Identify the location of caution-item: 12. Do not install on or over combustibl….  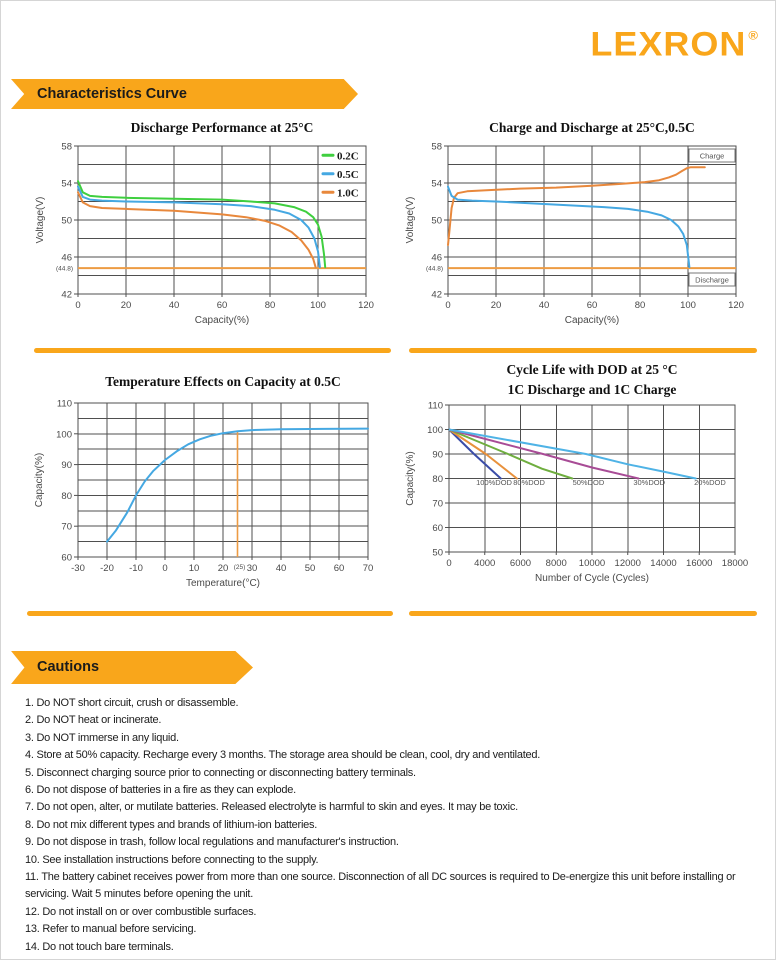
(141, 911).